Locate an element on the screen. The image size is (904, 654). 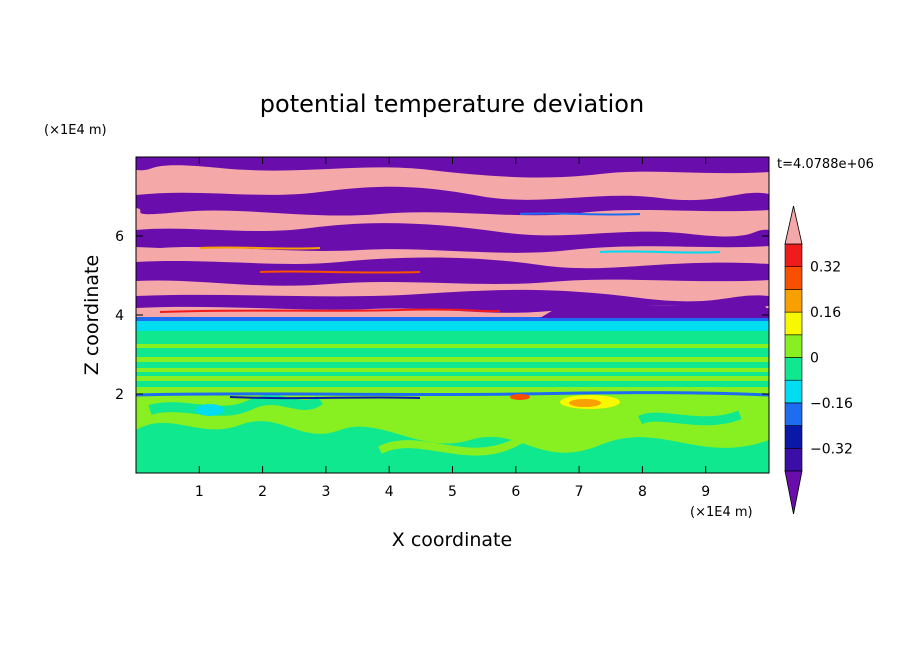
x-tick-label: 6 is located at coordinates (515, 492).